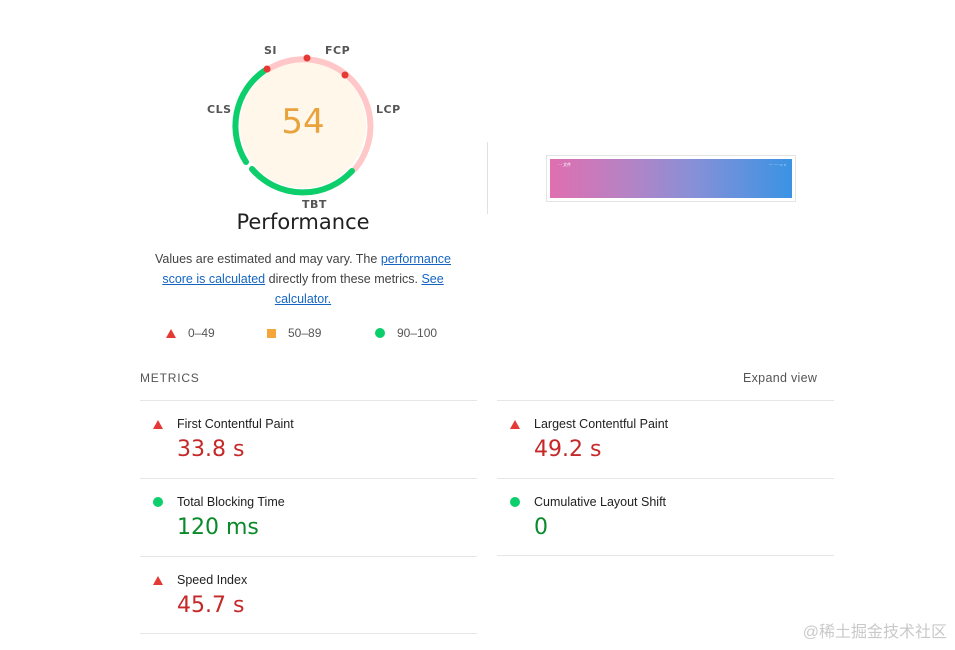 The width and height of the screenshot is (955, 650). I want to click on gauge-arc-poor, so click(319, 114).